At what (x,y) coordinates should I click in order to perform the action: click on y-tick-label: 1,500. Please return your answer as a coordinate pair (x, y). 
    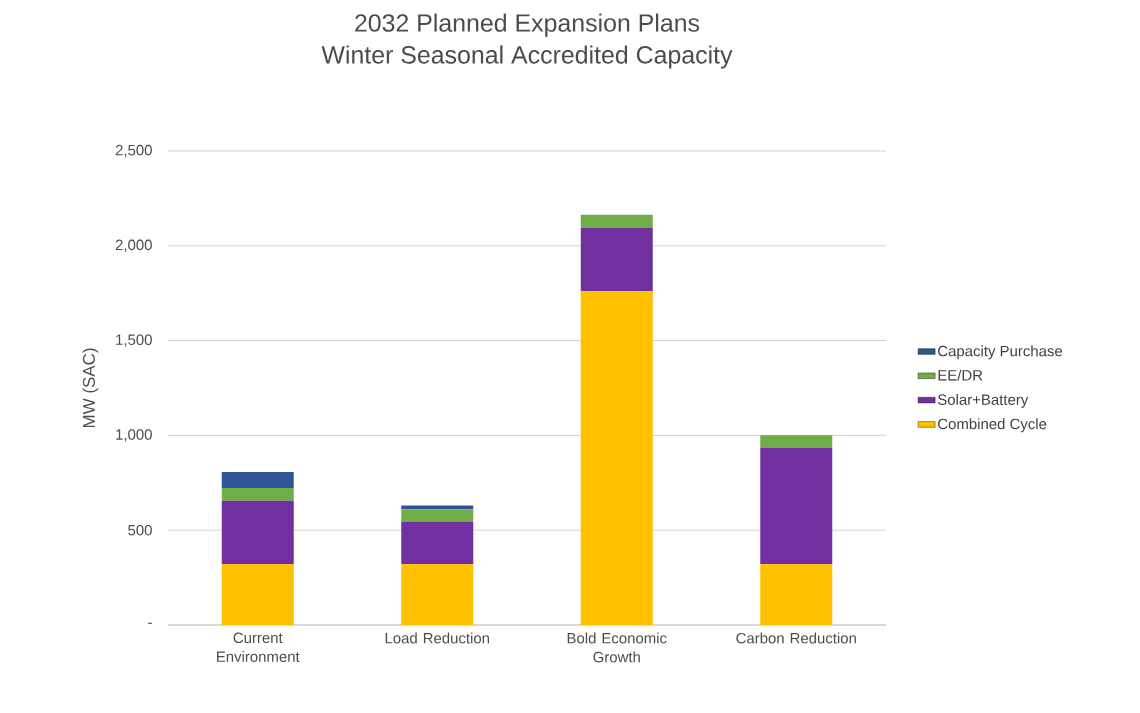
    Looking at the image, I should click on (134, 340).